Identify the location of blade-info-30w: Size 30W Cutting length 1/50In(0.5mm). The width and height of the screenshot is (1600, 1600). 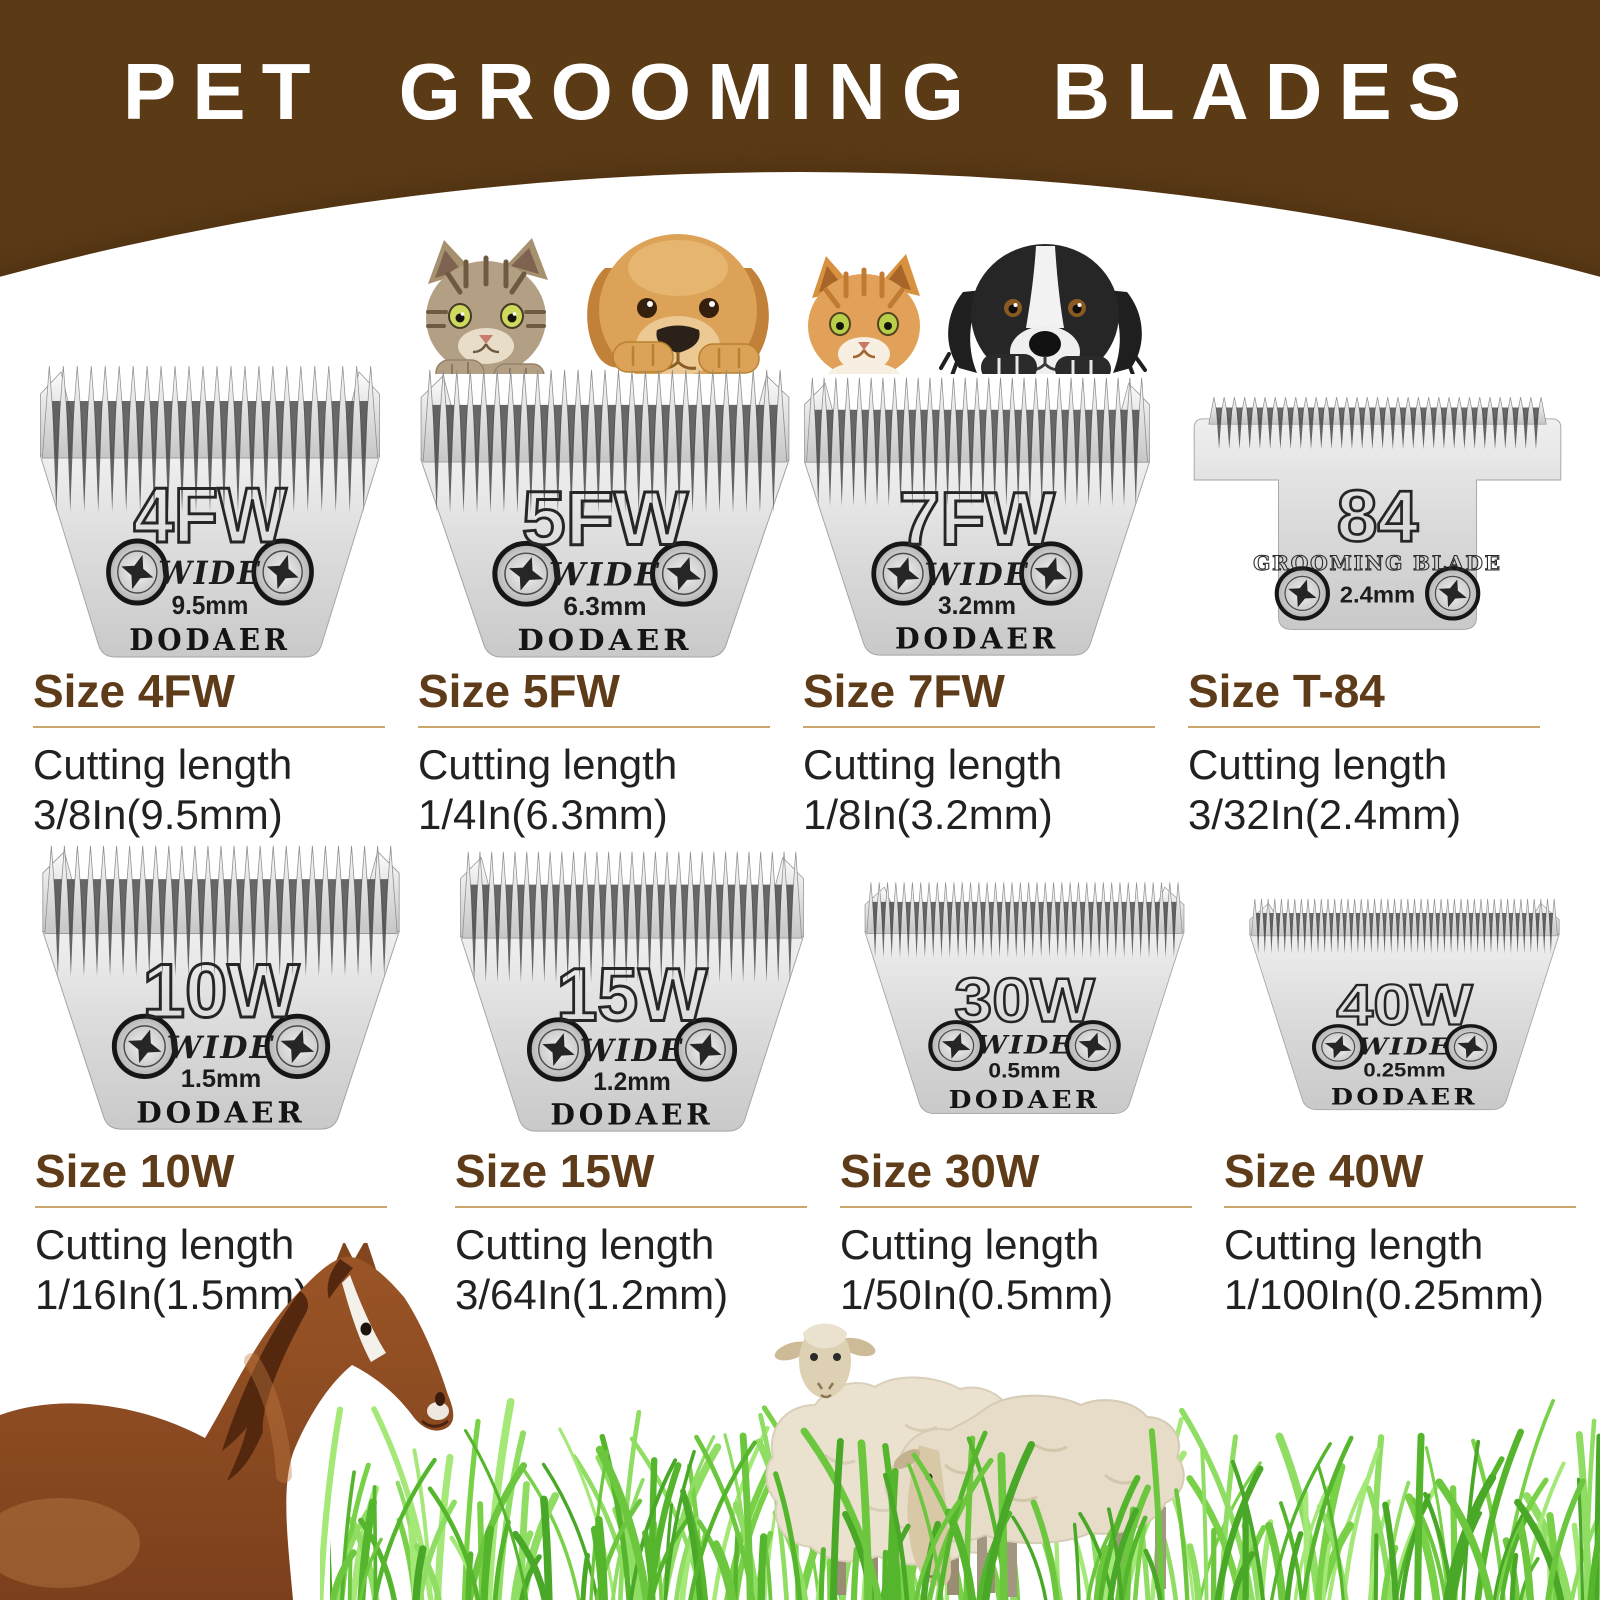
(1025, 1233).